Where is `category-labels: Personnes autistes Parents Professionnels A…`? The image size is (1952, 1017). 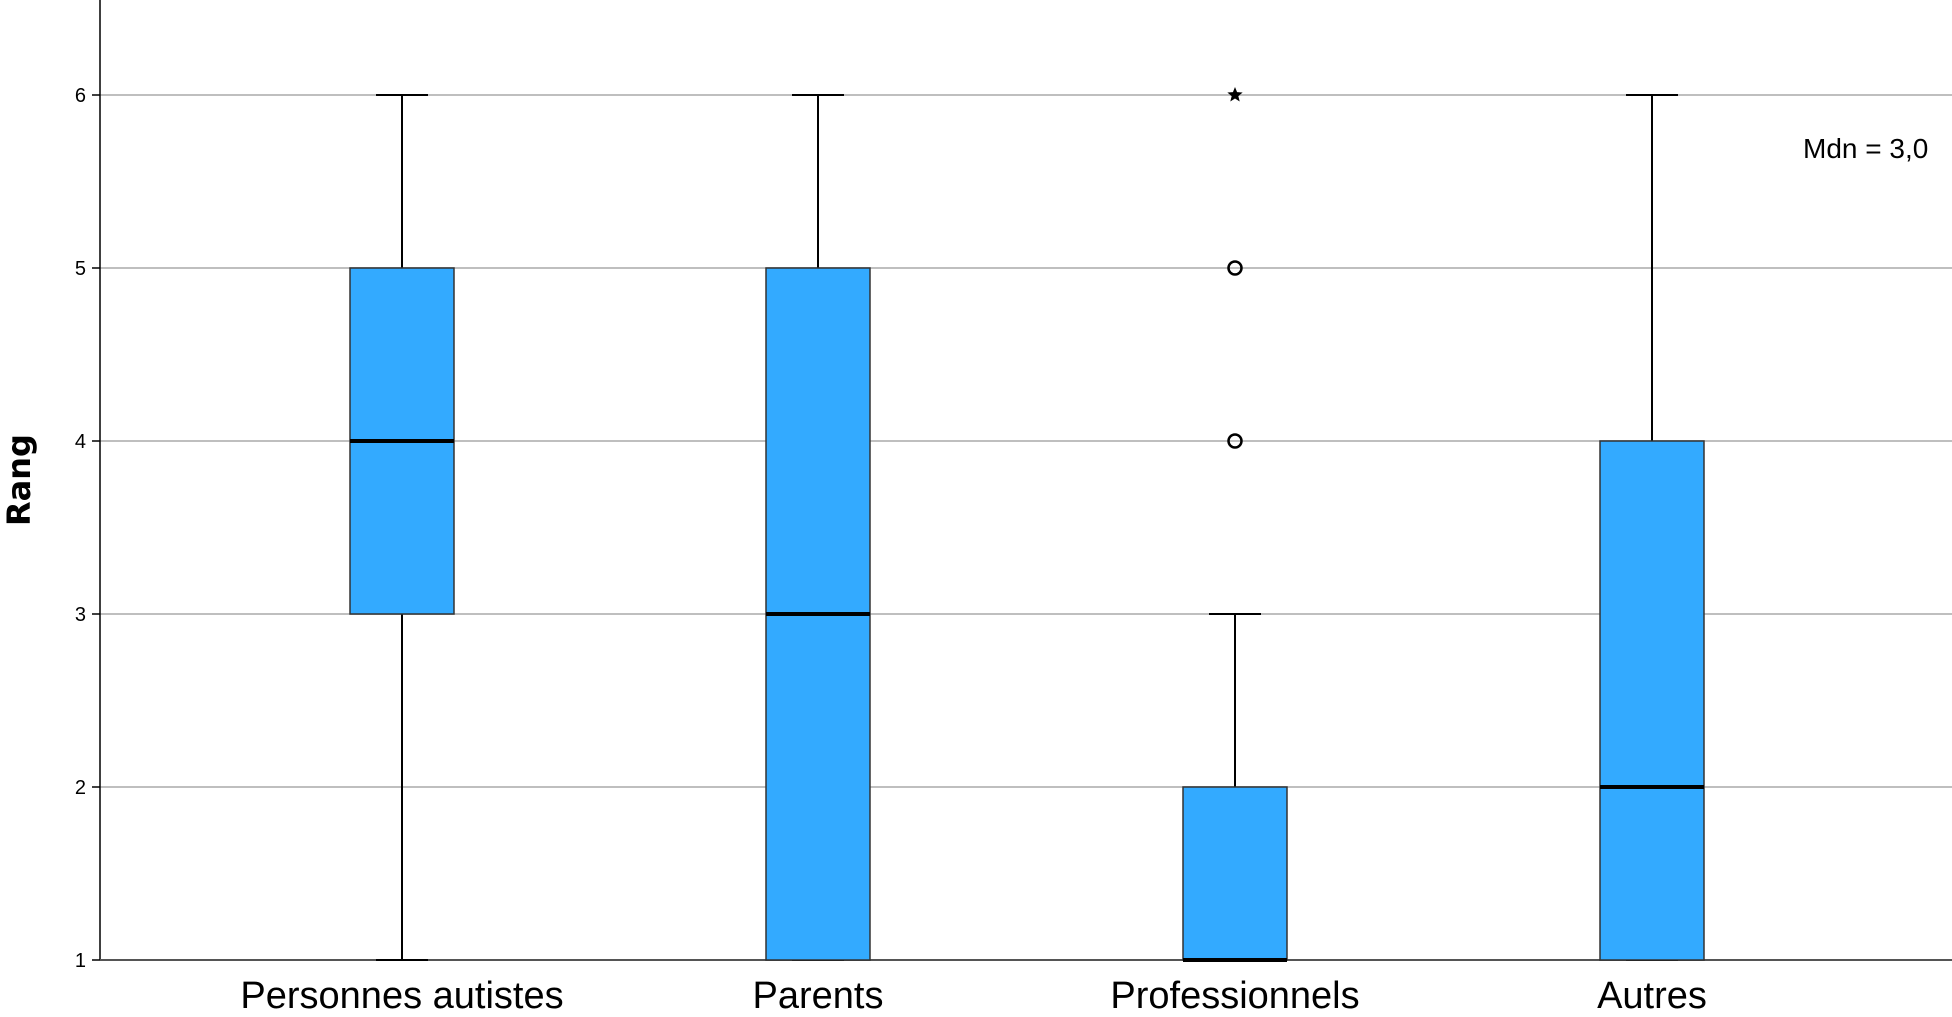
category-labels: Personnes autistes Parents Professionnels A… is located at coordinates (973, 996).